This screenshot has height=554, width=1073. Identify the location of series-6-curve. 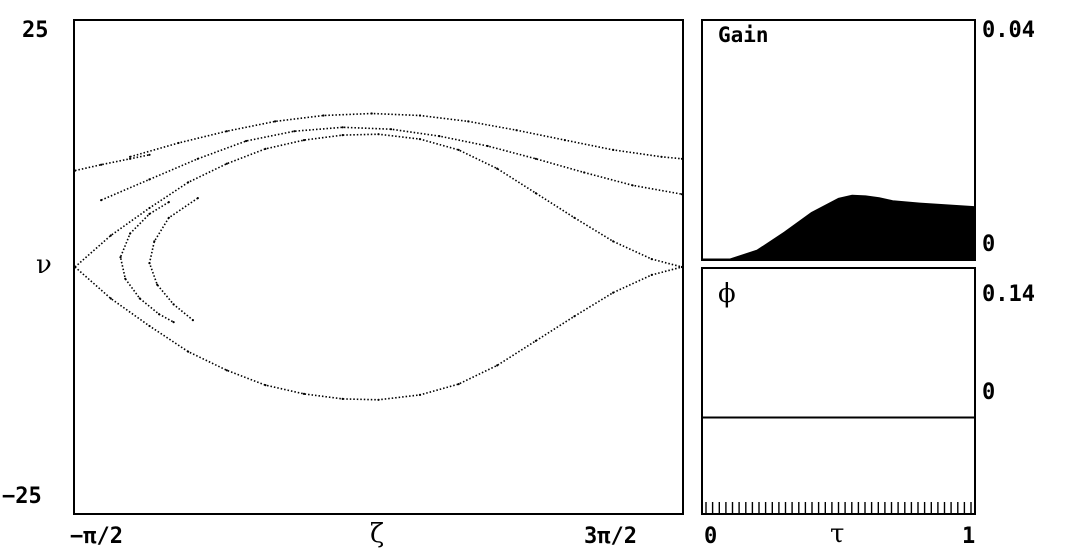
(173, 259).